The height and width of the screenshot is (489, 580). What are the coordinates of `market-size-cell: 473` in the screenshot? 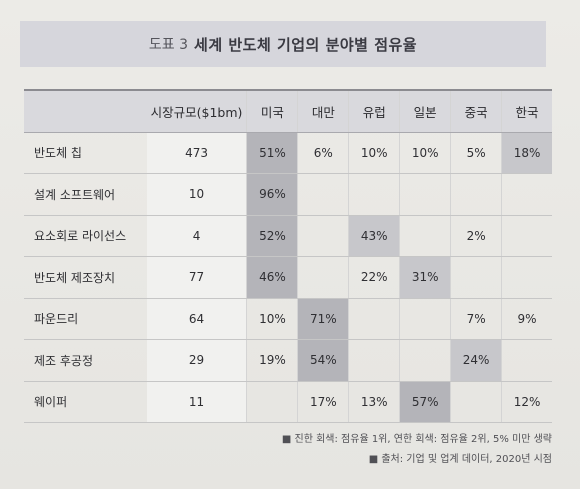 It's located at (196, 153).